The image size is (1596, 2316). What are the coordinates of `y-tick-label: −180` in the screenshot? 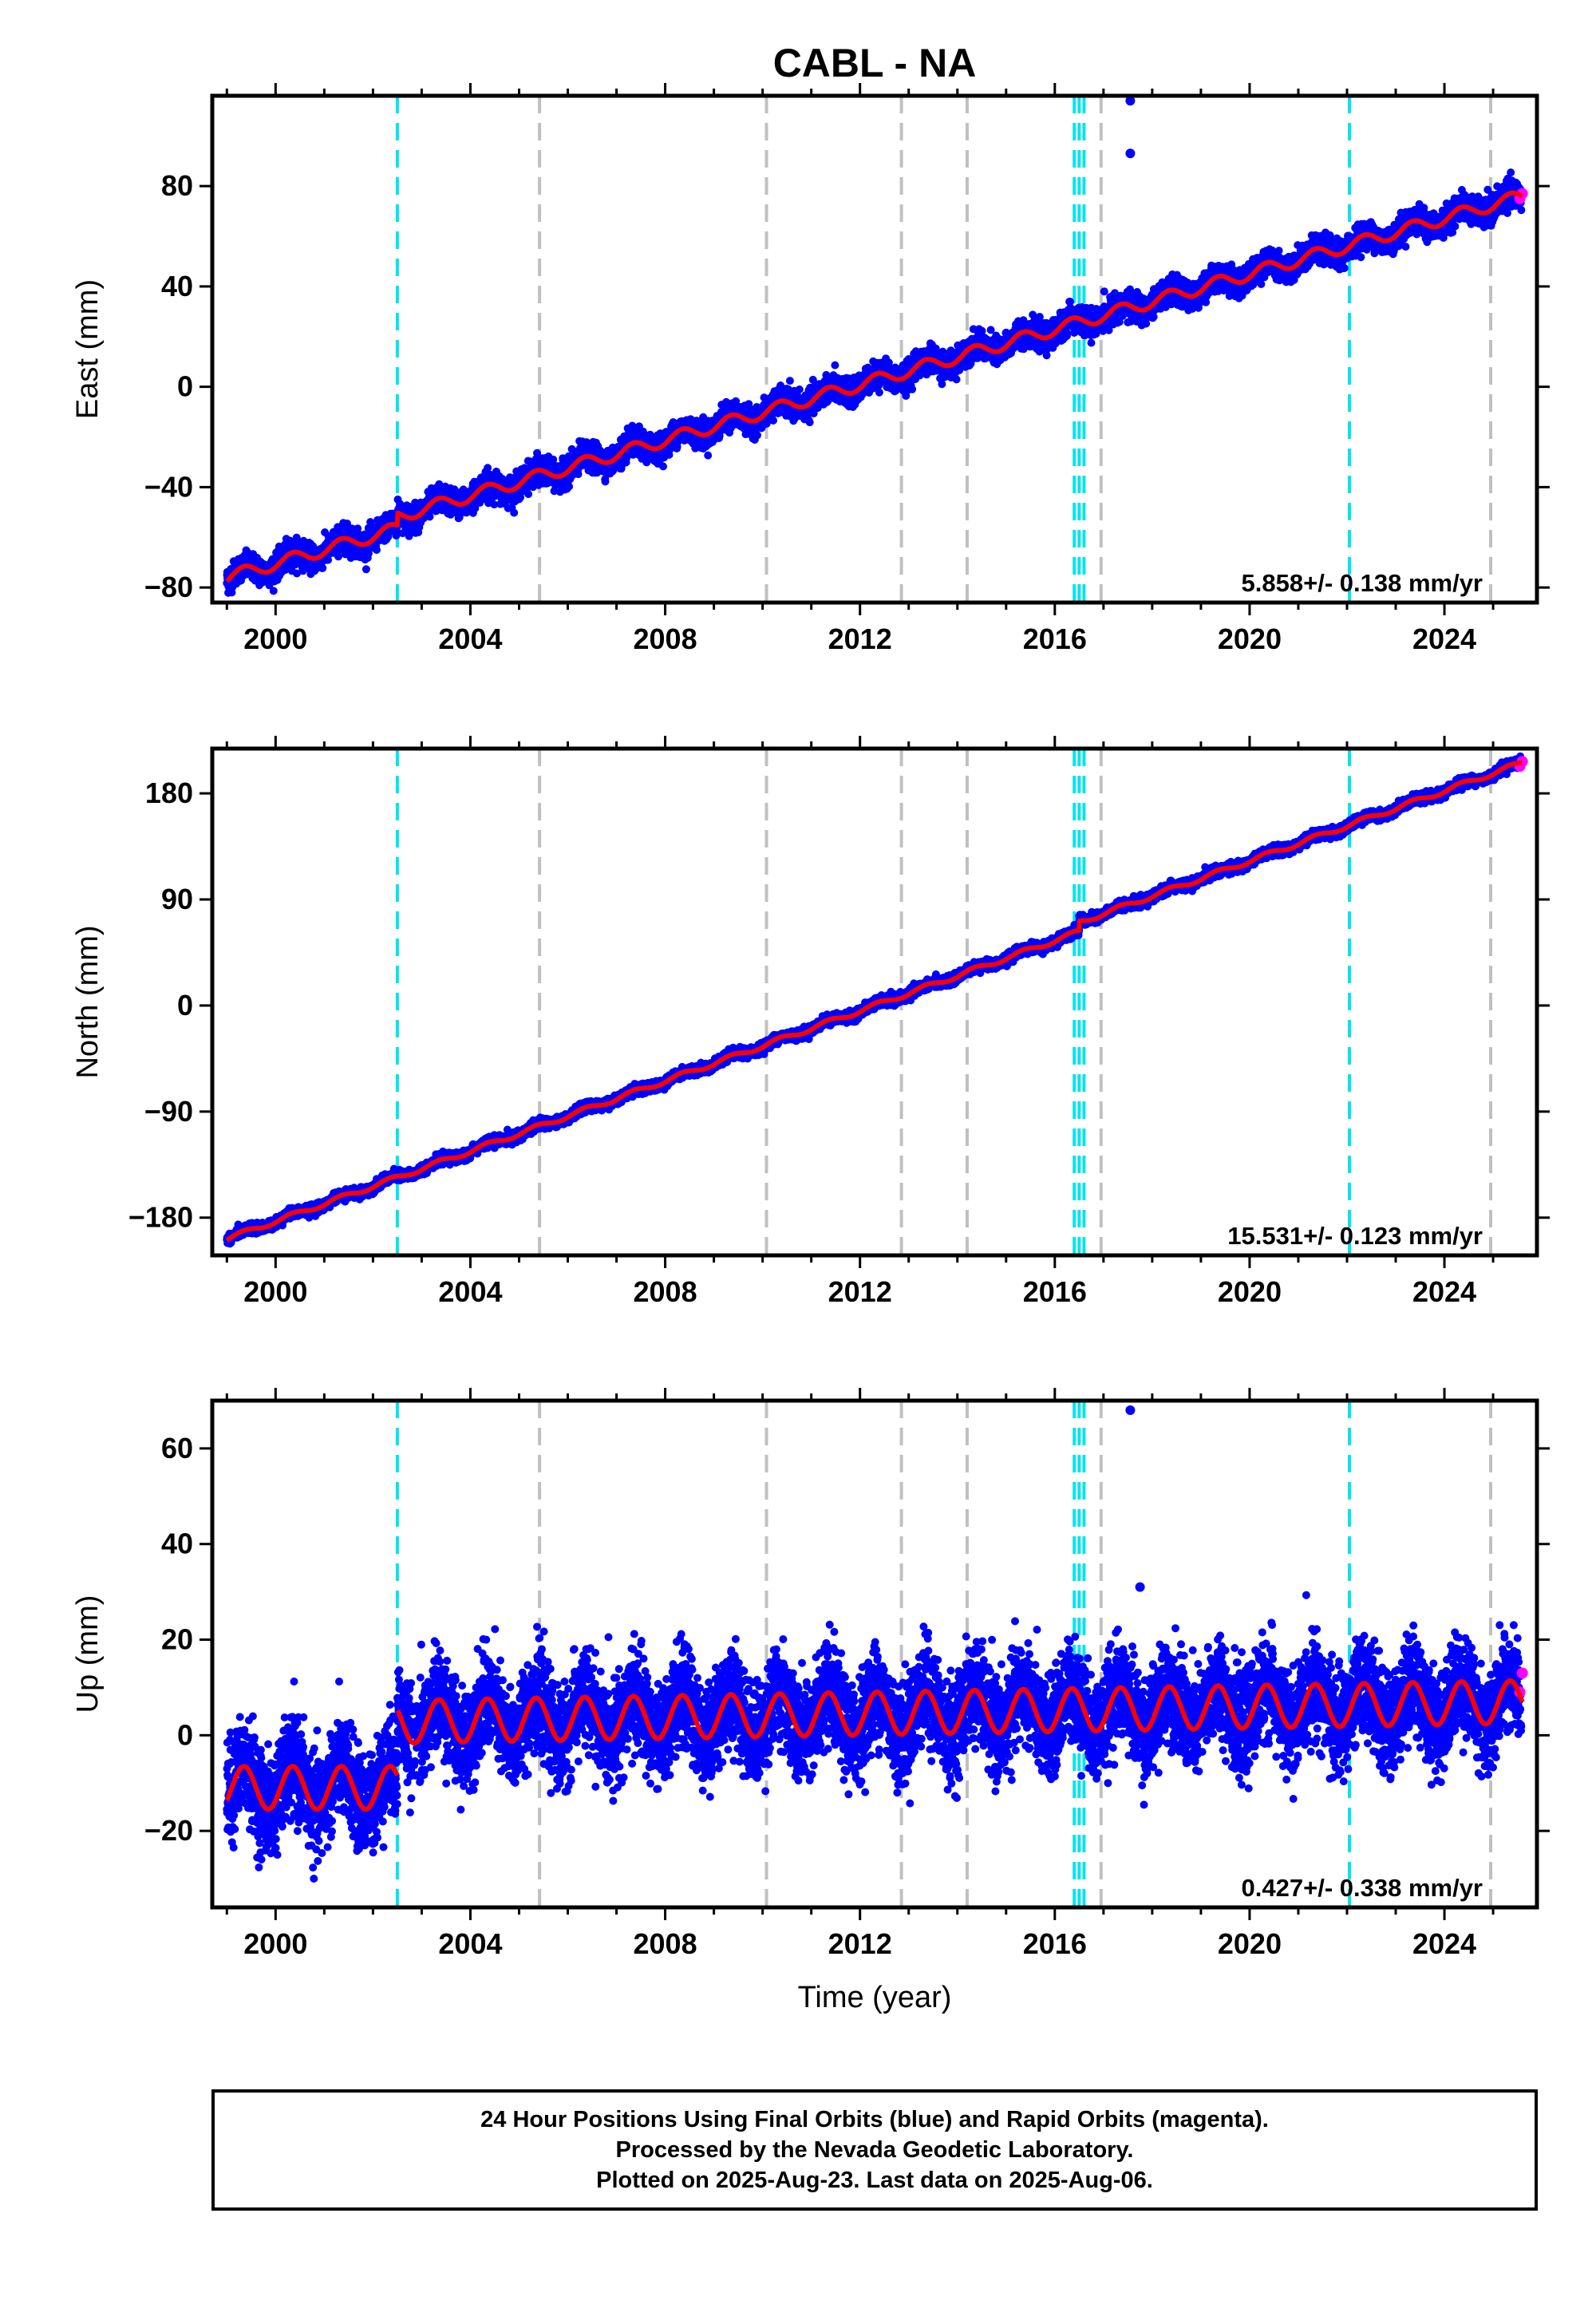 It's located at (160, 1217).